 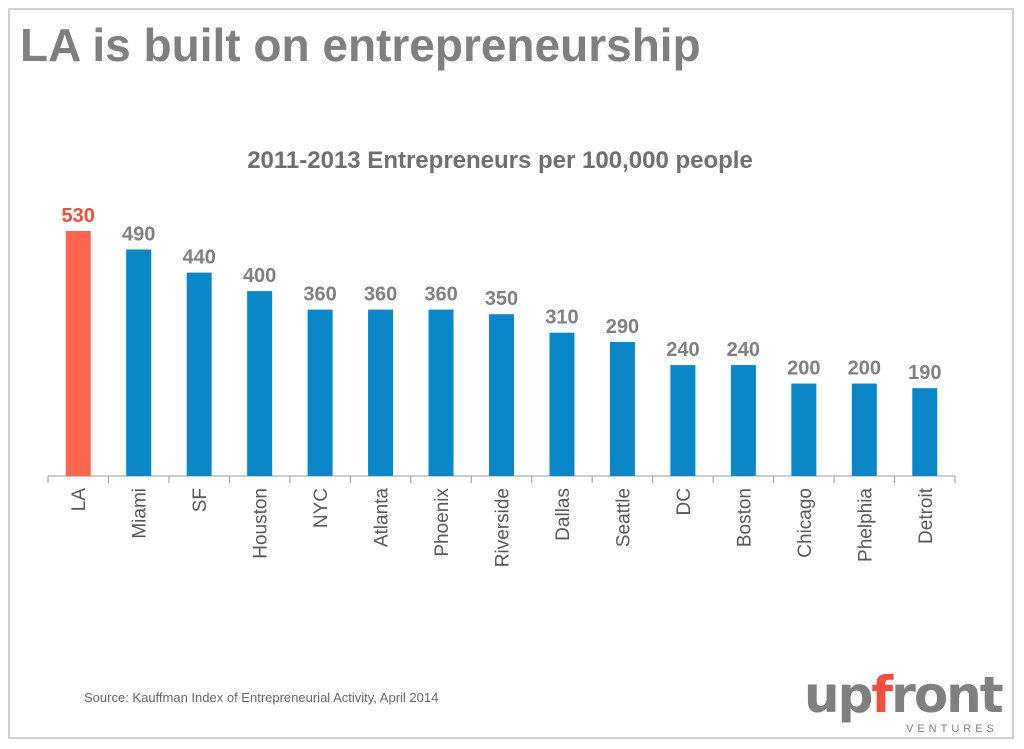 What do you see at coordinates (563, 514) in the screenshot?
I see `category-label: Dallas` at bounding box center [563, 514].